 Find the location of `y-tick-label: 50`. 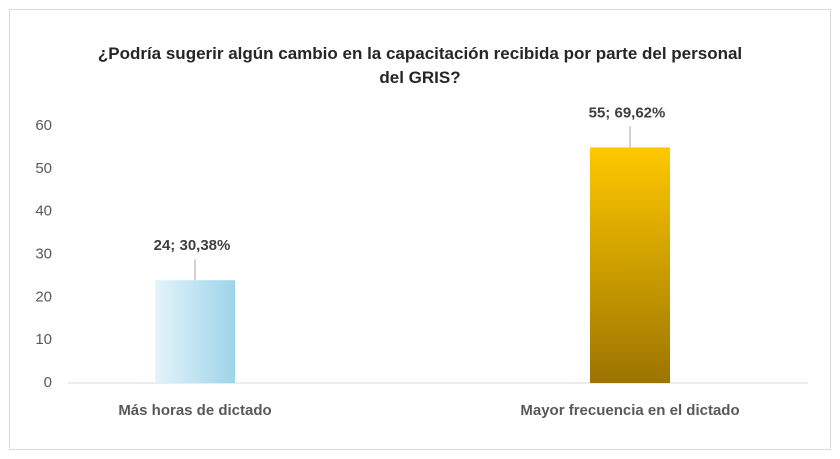

y-tick-label: 50 is located at coordinates (43, 168).